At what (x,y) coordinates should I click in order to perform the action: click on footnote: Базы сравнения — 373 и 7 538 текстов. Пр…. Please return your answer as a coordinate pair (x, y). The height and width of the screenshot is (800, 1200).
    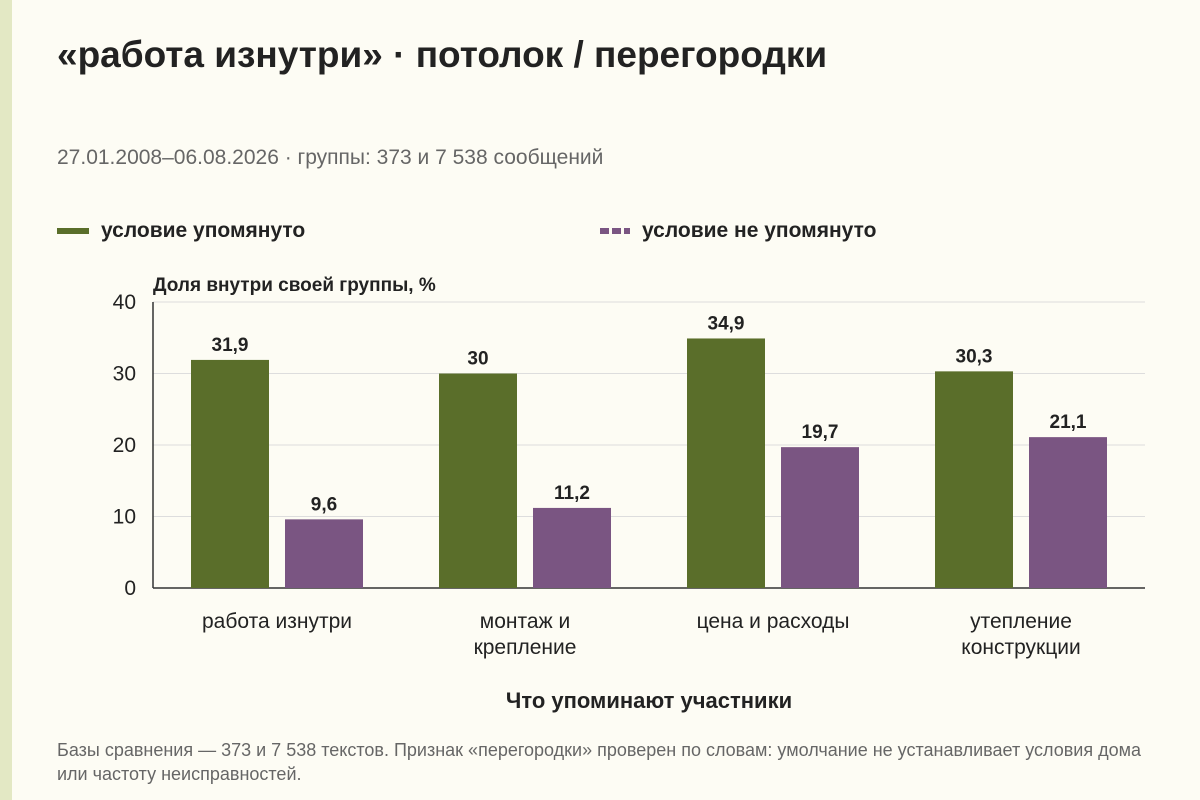
    Looking at the image, I should click on (599, 762).